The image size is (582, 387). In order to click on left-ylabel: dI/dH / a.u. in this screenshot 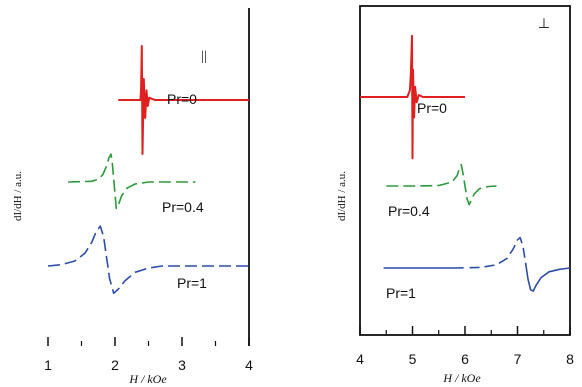, I will do `click(18, 196)`.